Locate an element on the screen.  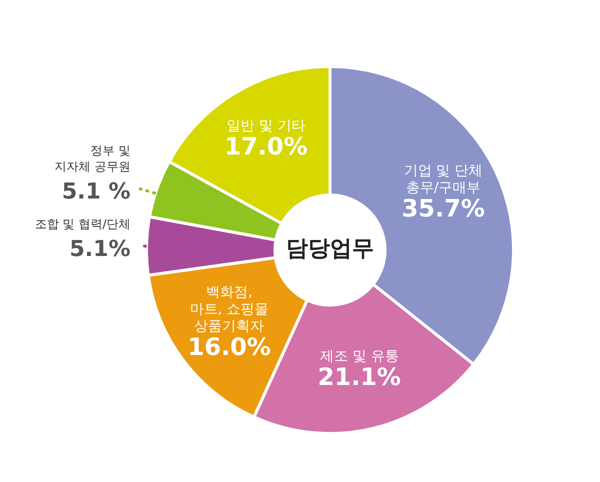
data-label: 35.7% is located at coordinates (443, 208).